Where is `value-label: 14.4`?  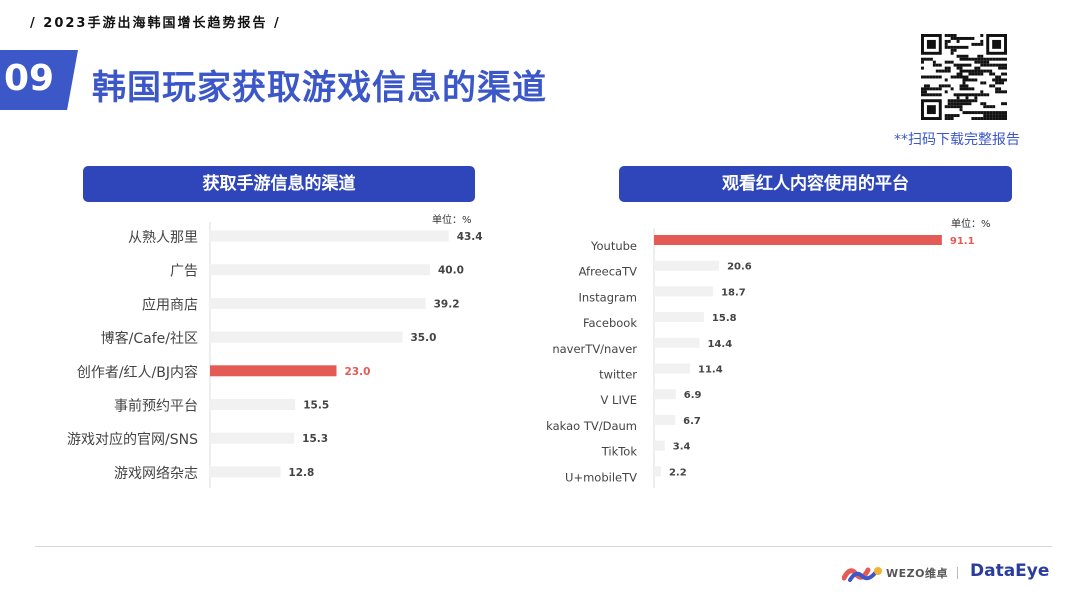 value-label: 14.4 is located at coordinates (720, 344).